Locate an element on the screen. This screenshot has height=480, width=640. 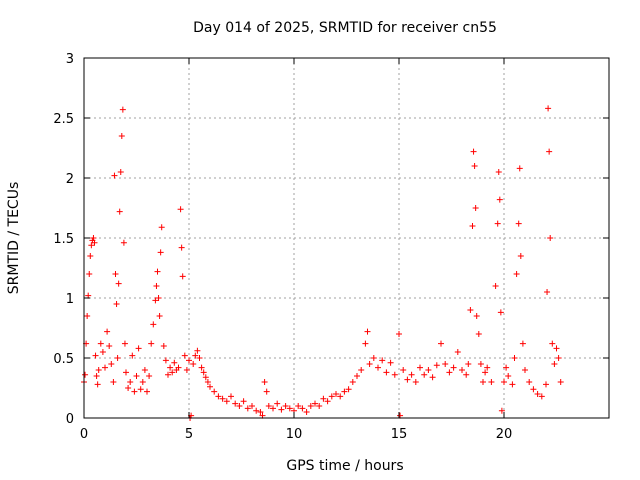
y-tick-label: 0 is located at coordinates (70, 419).